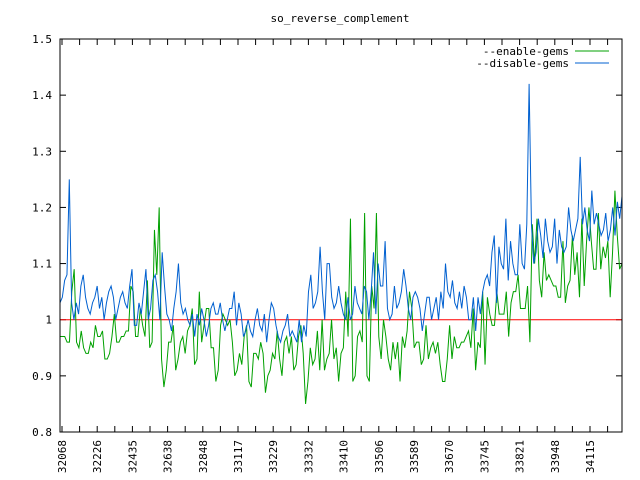 The image size is (640, 480). Describe the element at coordinates (42, 207) in the screenshot. I see `y-tick-label: 1.2` at that location.